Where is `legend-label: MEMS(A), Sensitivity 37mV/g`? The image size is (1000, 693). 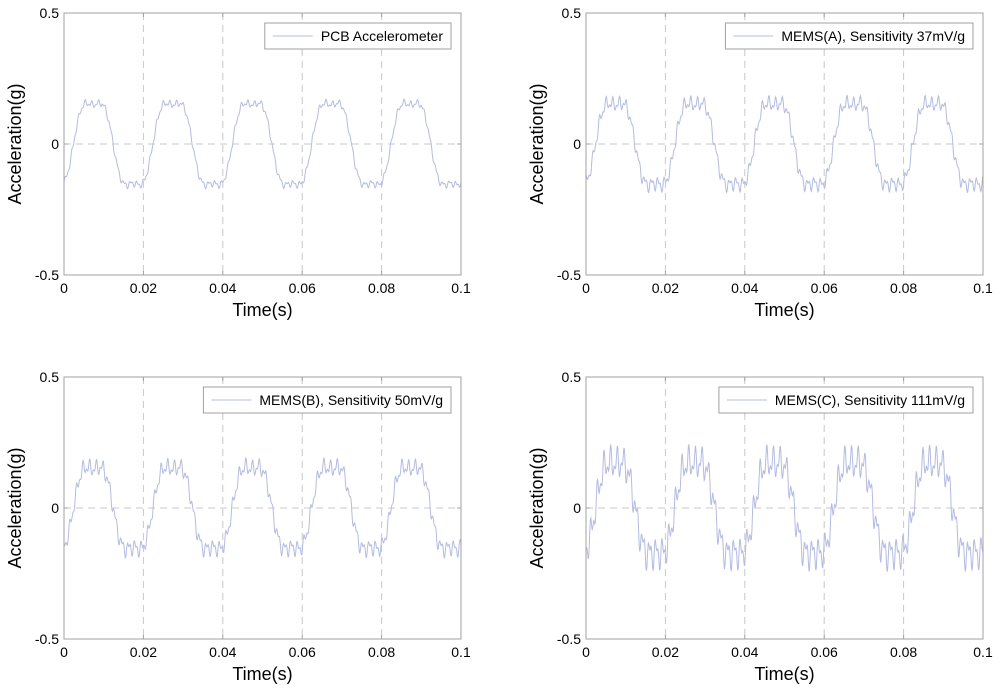 legend-label: MEMS(A), Sensitivity 37mV/g is located at coordinates (873, 36).